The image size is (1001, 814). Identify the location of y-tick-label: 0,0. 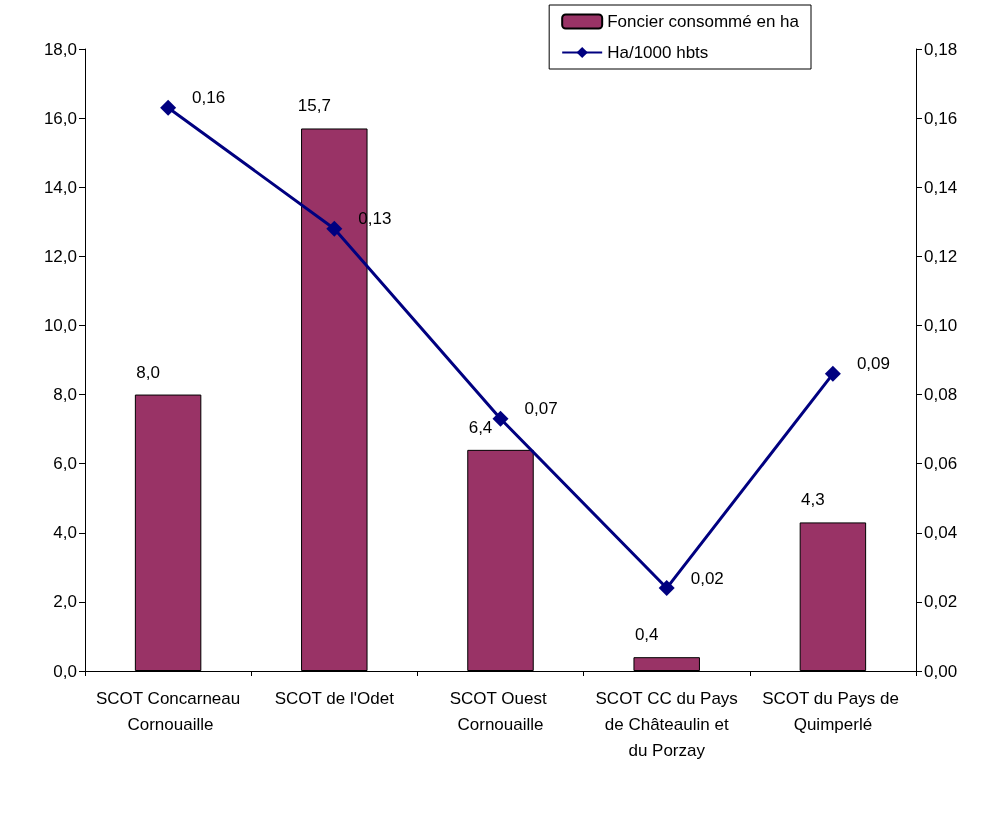
(65, 671).